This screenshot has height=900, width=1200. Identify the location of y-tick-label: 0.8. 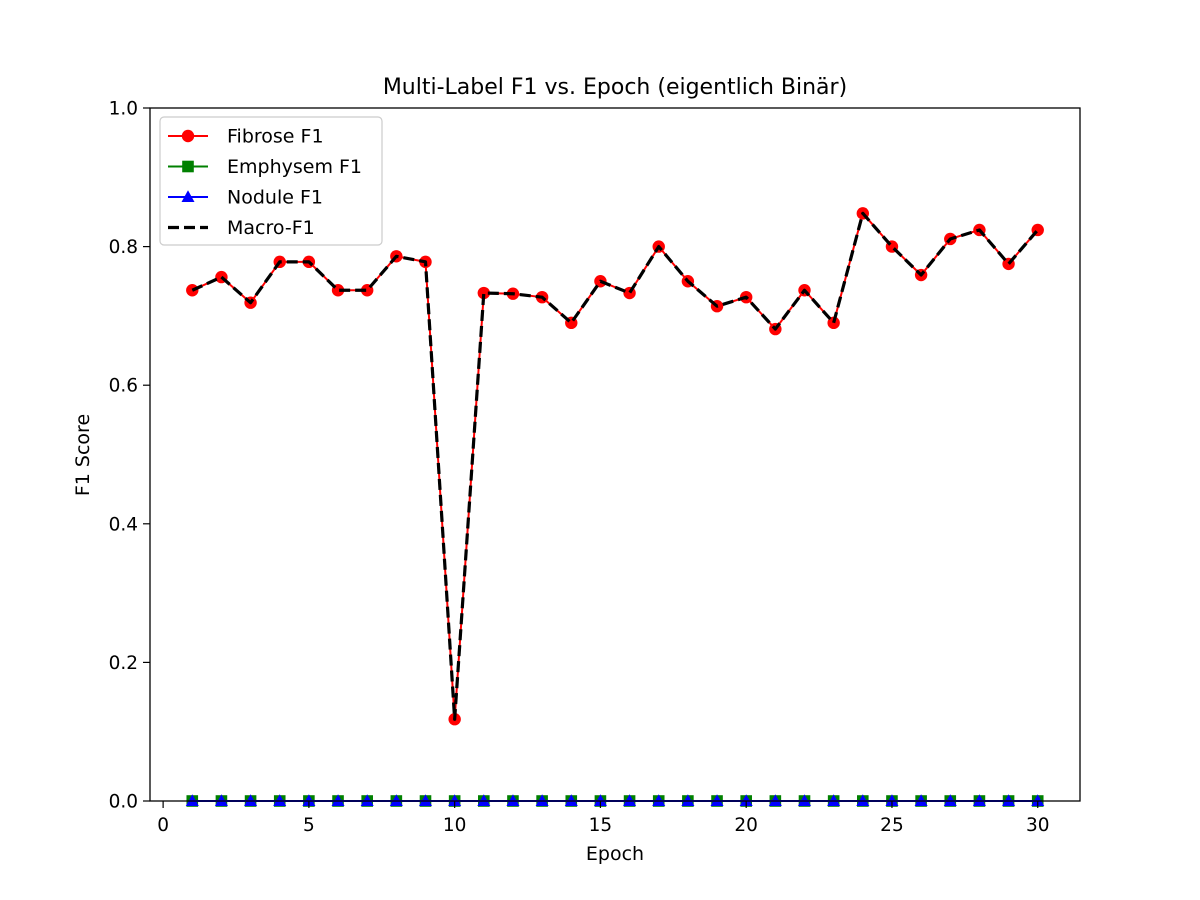
(123, 247).